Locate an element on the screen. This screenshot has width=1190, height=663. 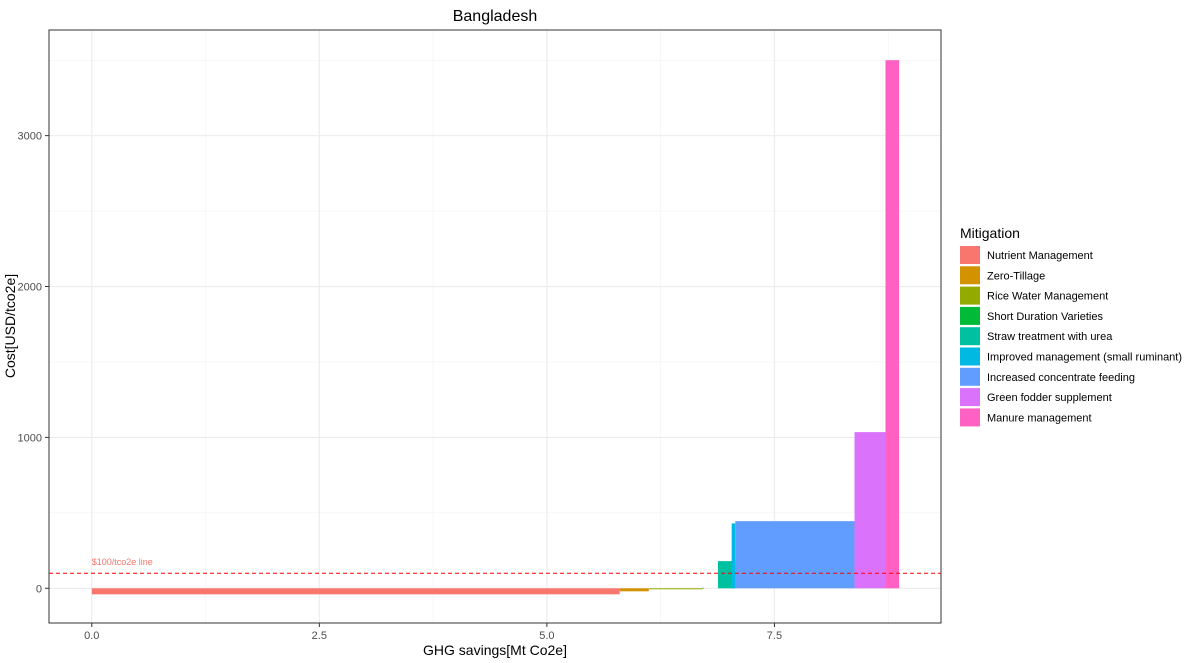
y-tick-label: 0 is located at coordinates (39, 589).